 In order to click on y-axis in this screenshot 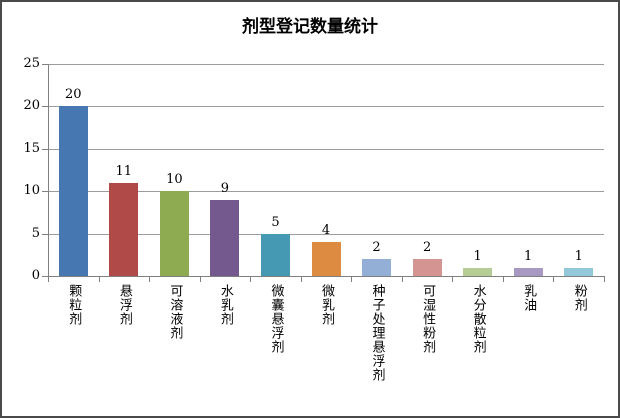, I will do `click(48, 170)`.